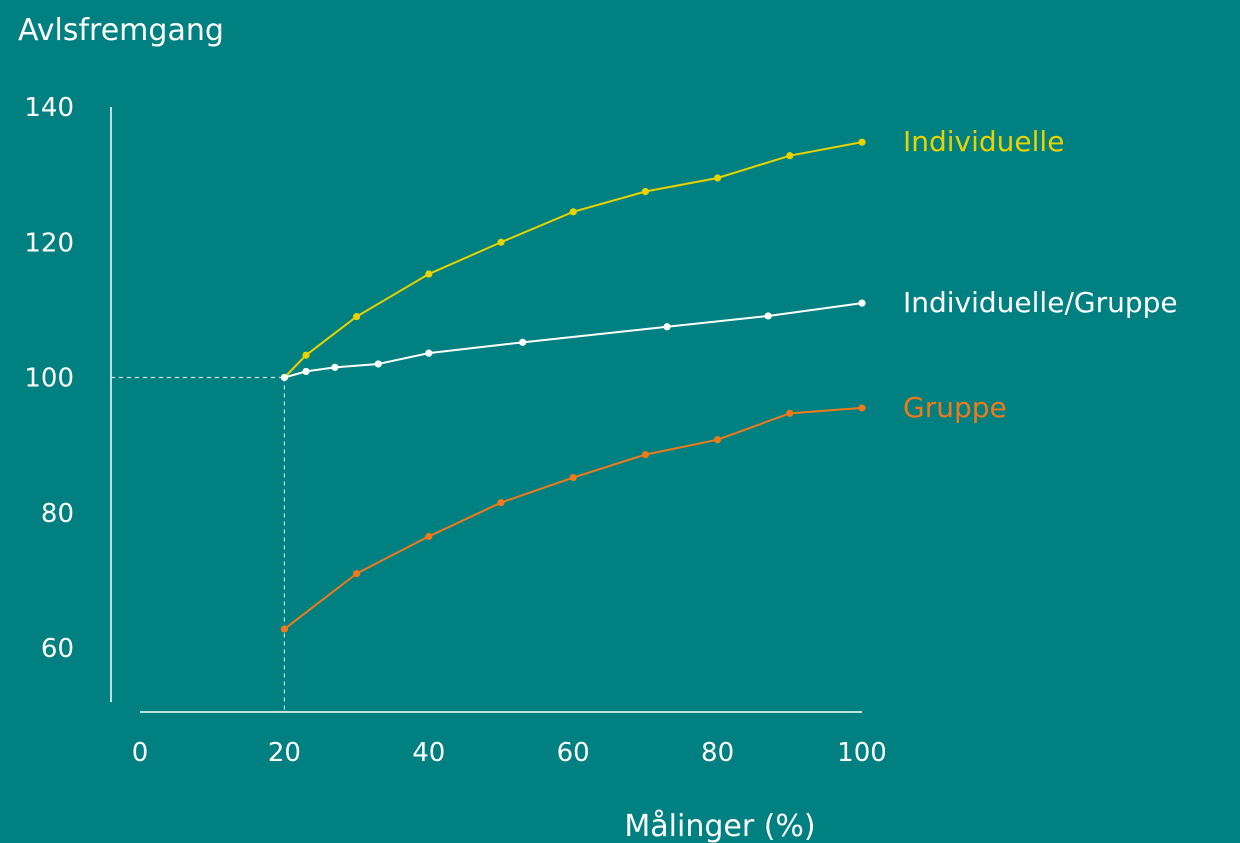 Image resolution: width=1240 pixels, height=843 pixels. Describe the element at coordinates (717, 753) in the screenshot. I see `x-tick-label: 80` at that location.